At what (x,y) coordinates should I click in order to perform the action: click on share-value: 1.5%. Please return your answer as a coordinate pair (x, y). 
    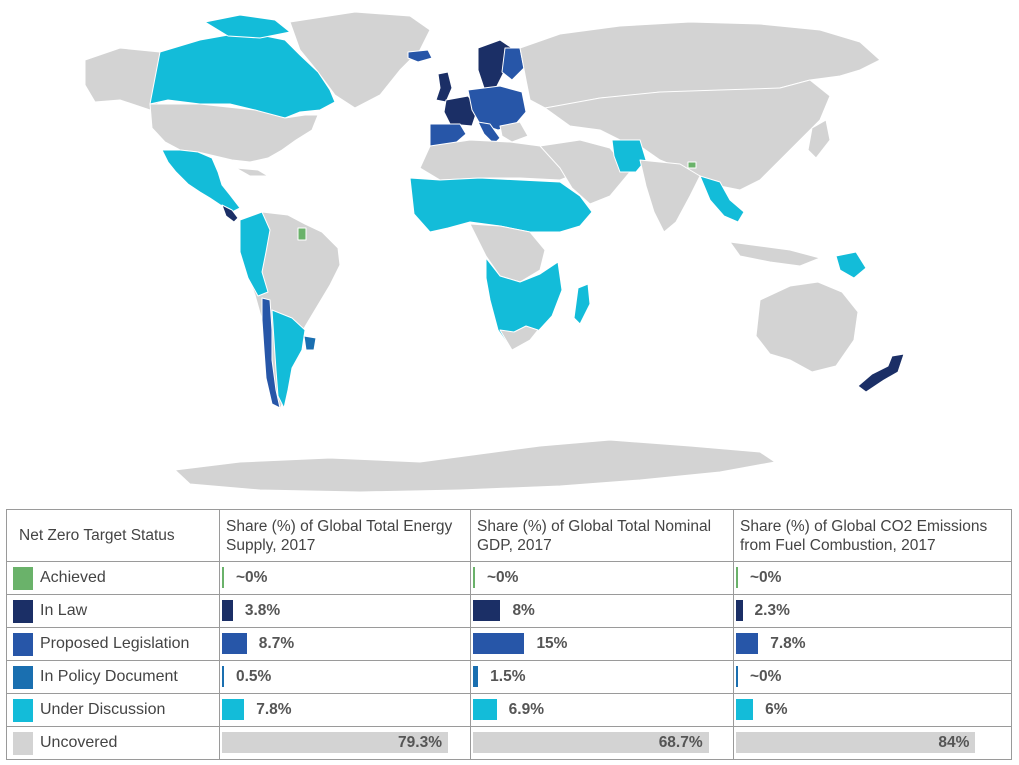
    Looking at the image, I should click on (508, 676).